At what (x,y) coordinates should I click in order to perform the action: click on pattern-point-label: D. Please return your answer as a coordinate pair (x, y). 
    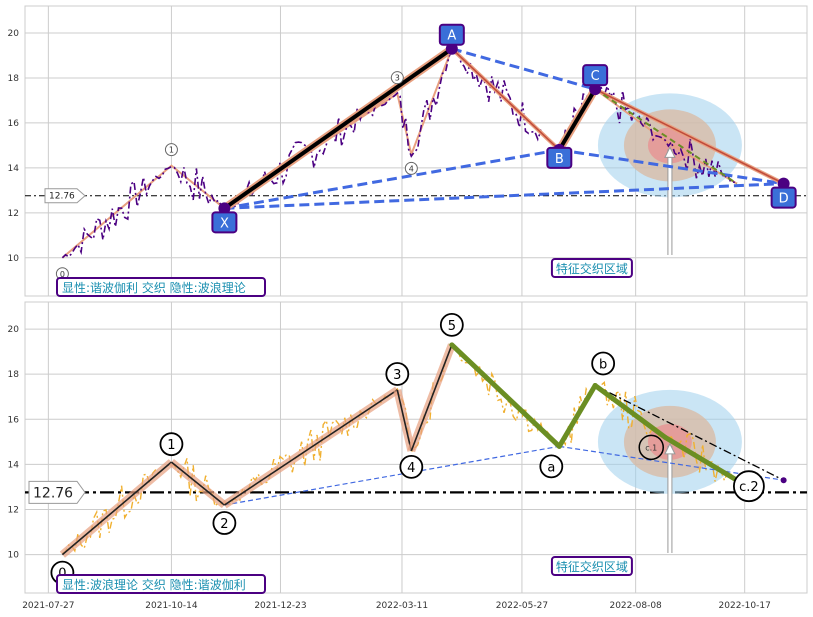
    Looking at the image, I should click on (784, 199).